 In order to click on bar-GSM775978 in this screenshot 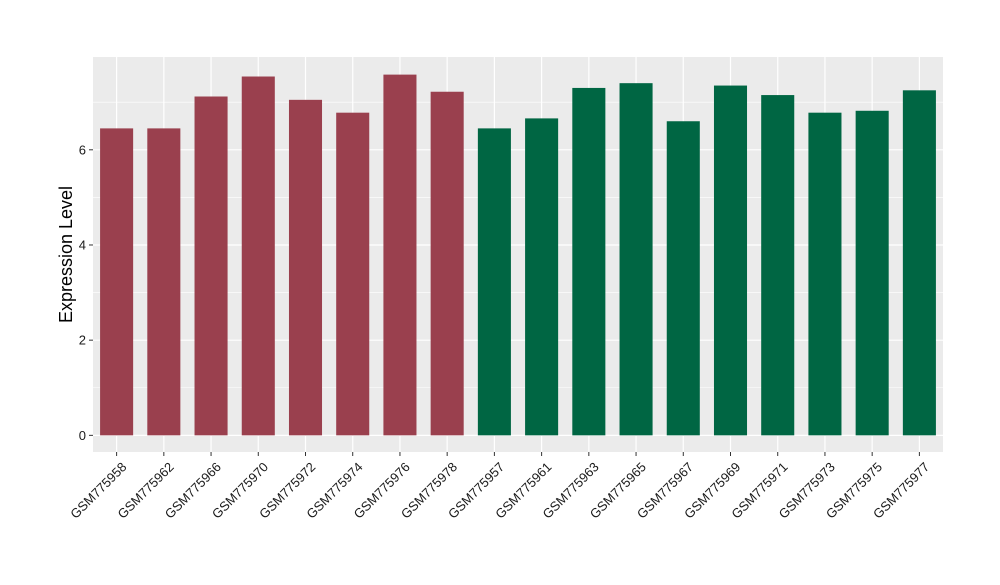, I will do `click(447, 263)`.